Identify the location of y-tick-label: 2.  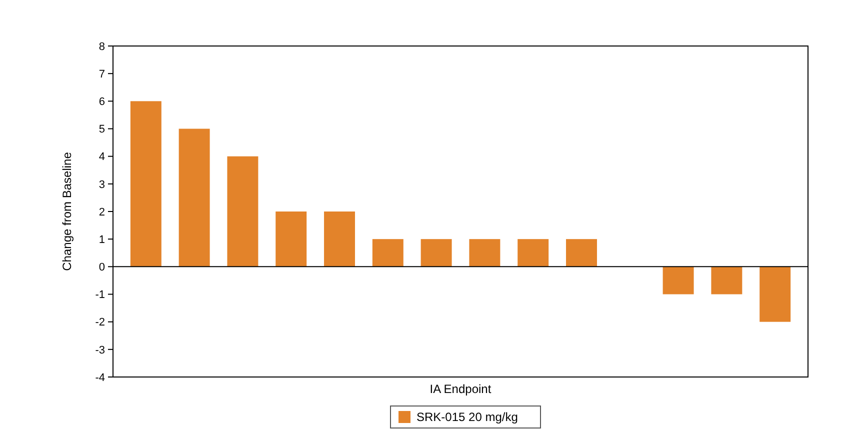
(101, 212).